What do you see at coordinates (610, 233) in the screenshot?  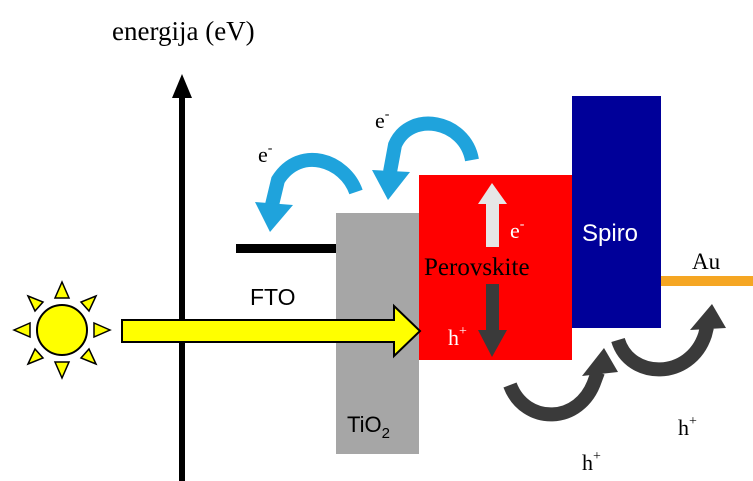 I see `spiro-label: Spiro` at bounding box center [610, 233].